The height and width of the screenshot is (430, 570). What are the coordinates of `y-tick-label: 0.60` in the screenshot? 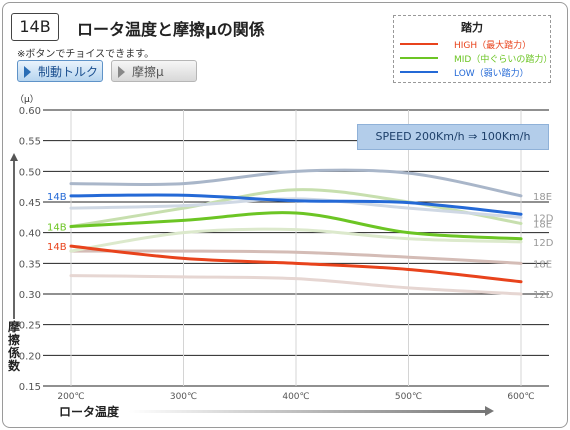 It's located at (30, 111).